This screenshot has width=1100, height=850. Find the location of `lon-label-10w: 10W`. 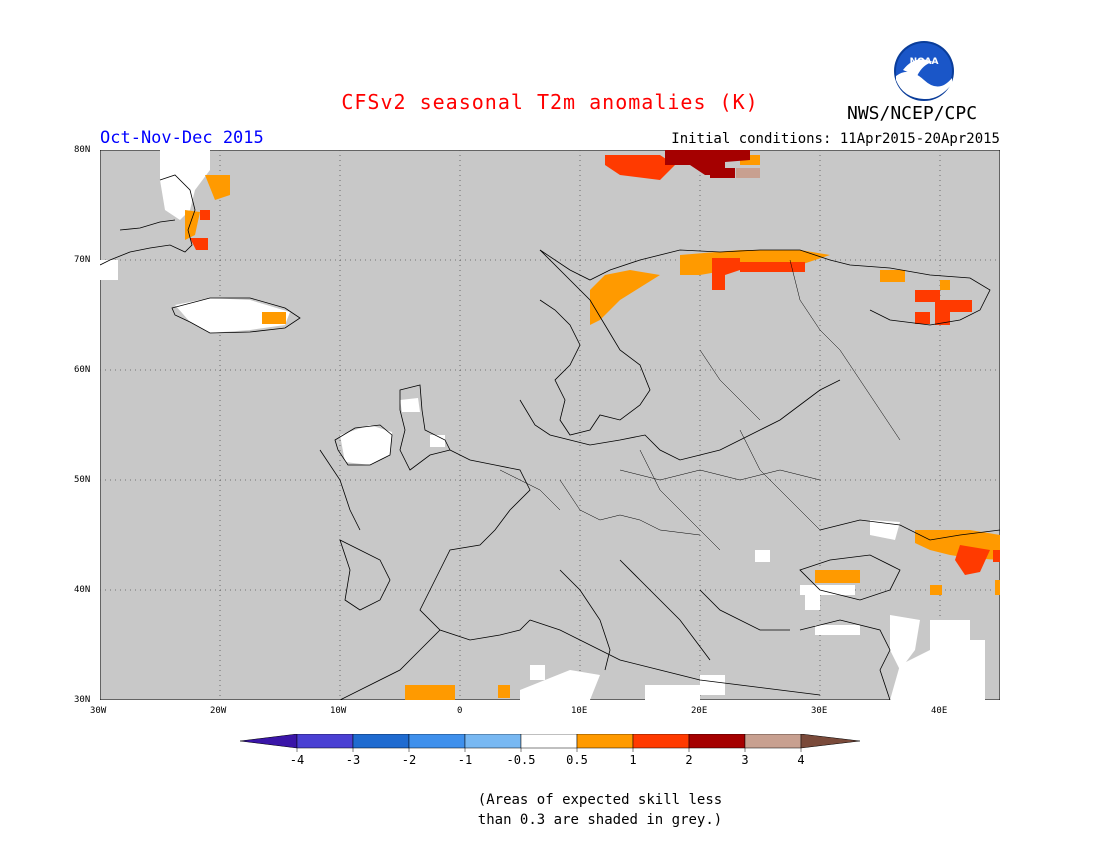

lon-label-10w: 10W is located at coordinates (338, 711).